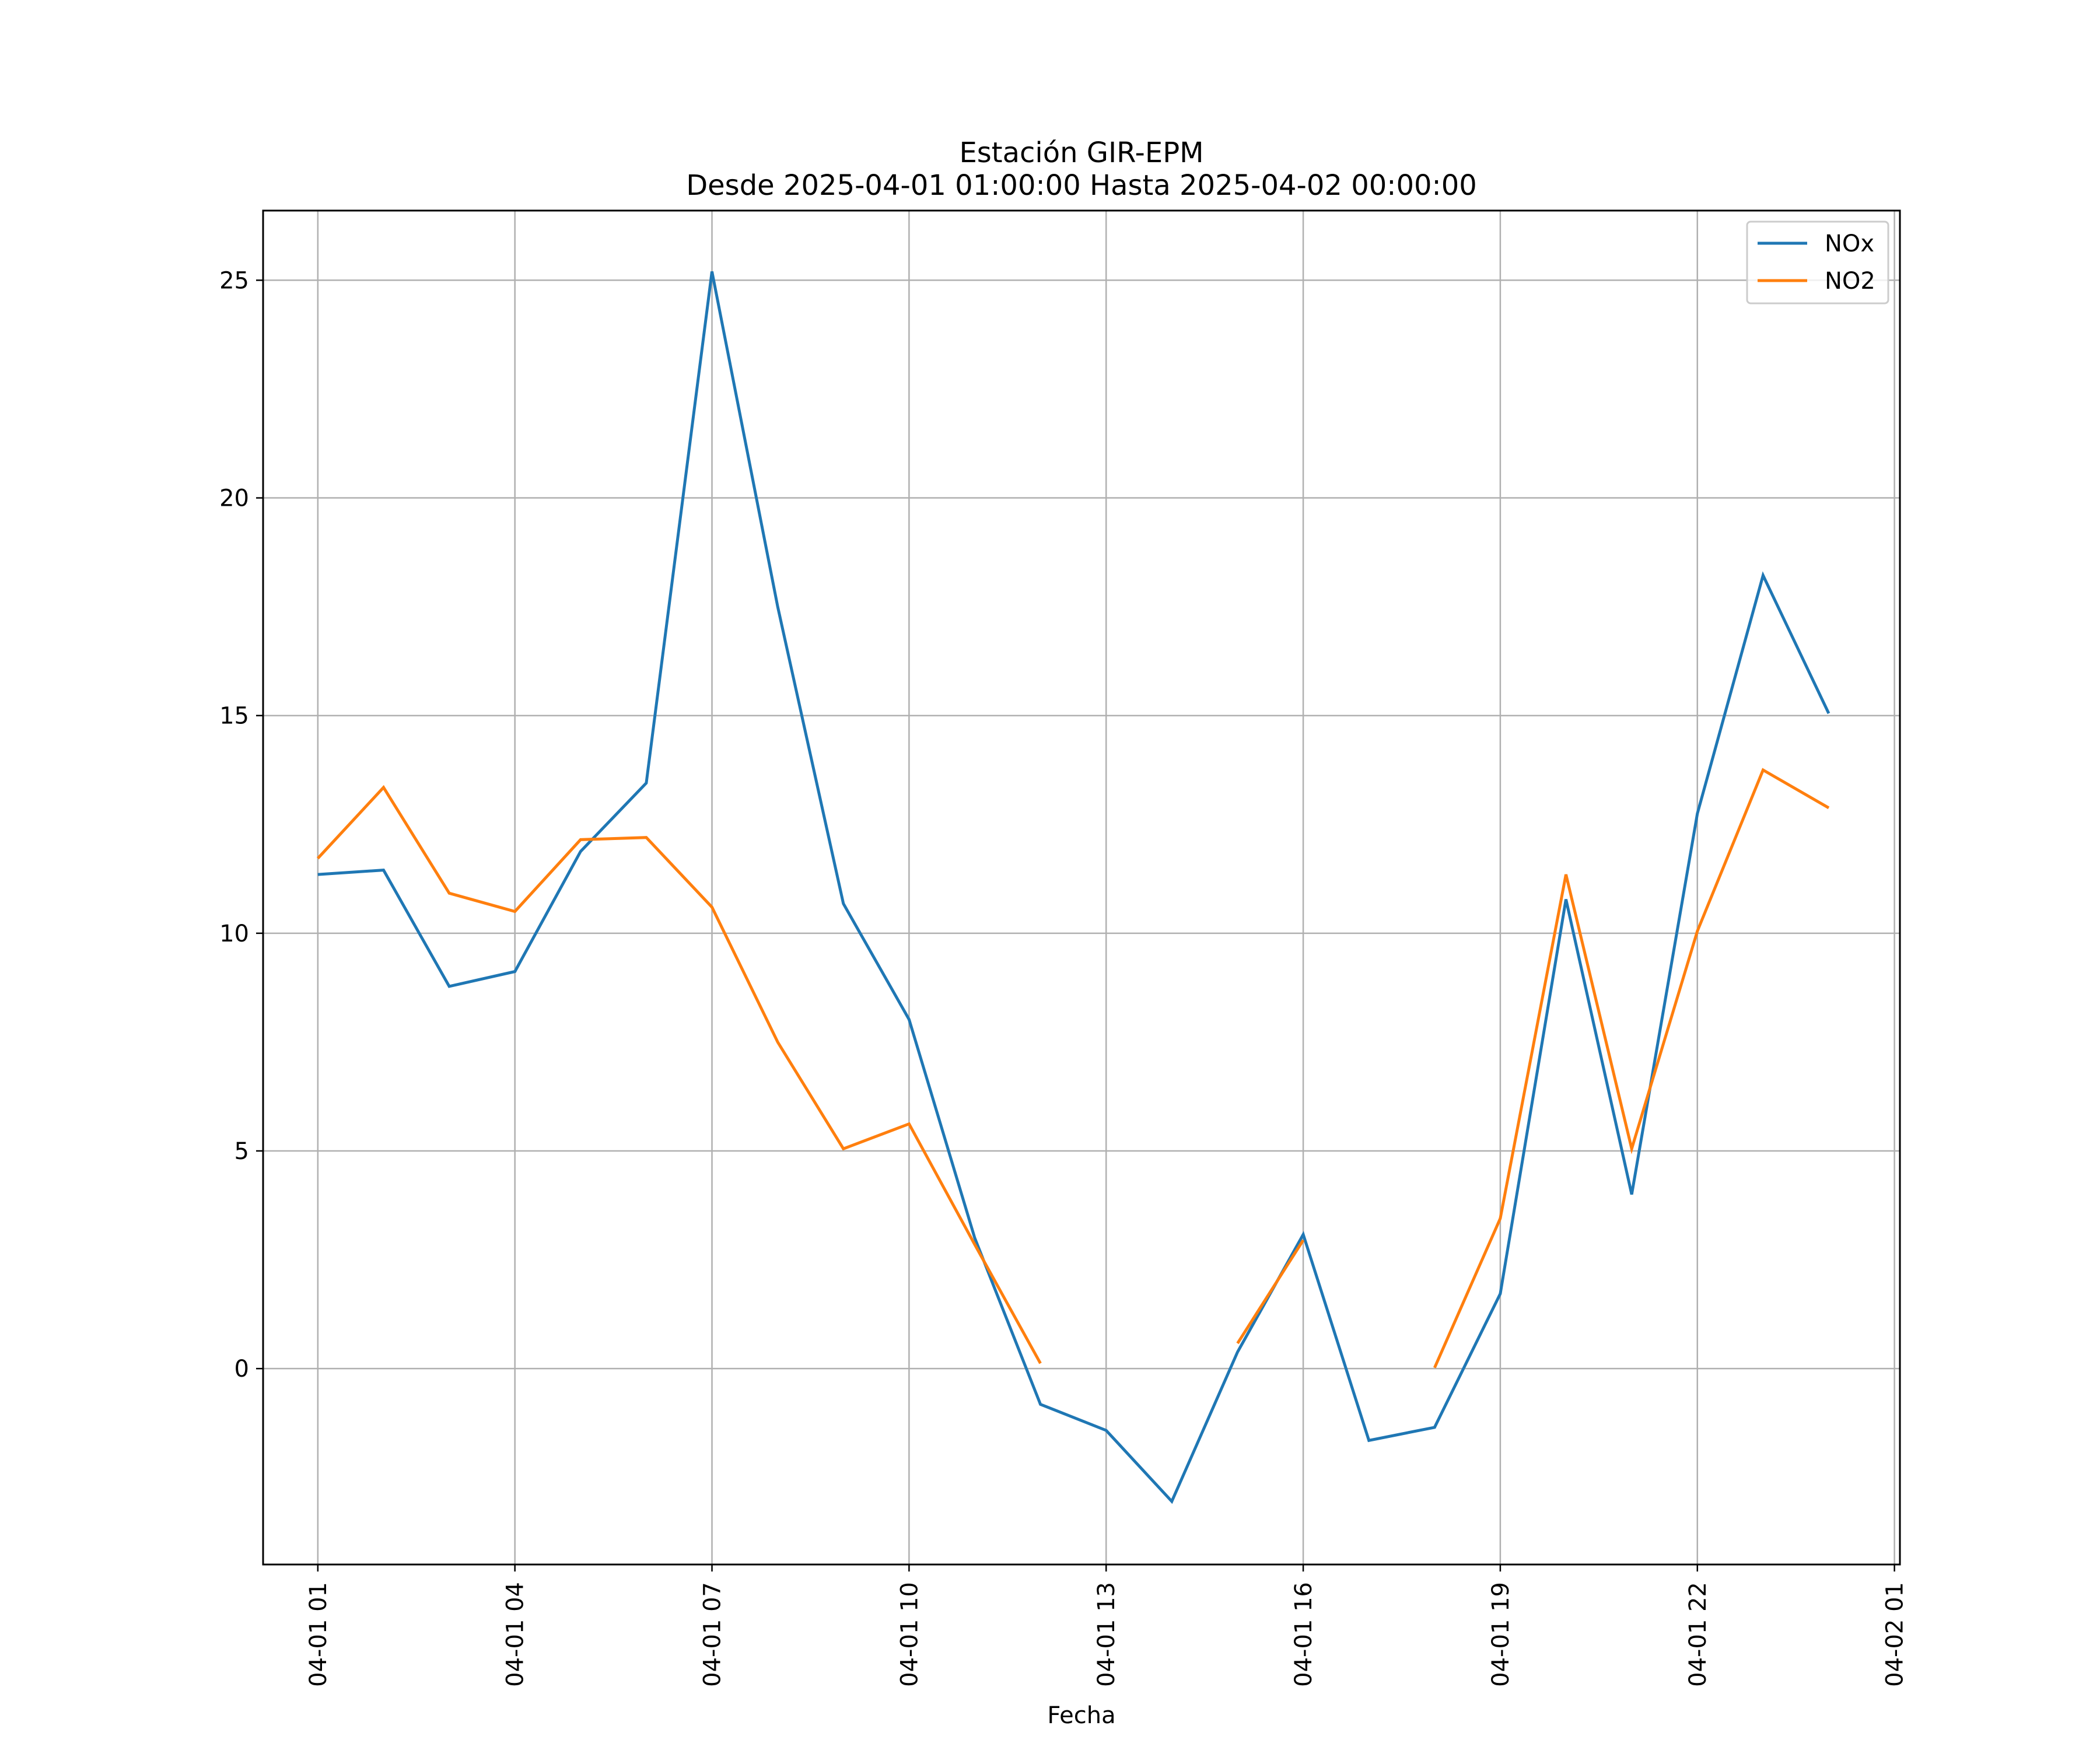  I want to click on legend-label-no2: NO2, so click(1850, 281).